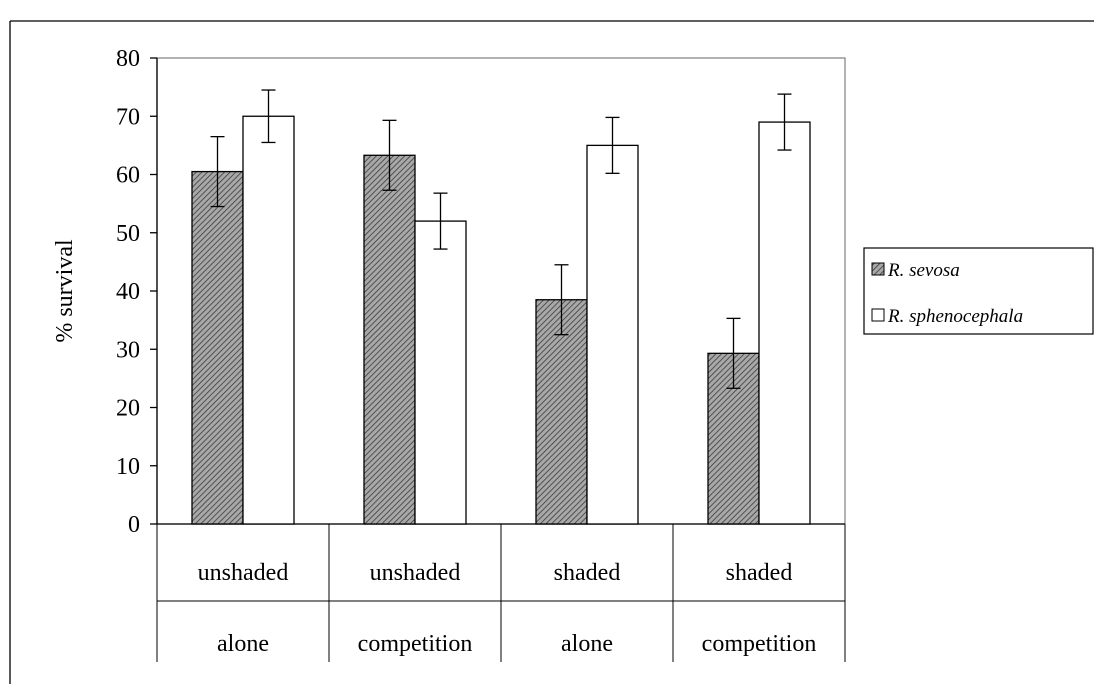 The height and width of the screenshot is (691, 1097). Describe the element at coordinates (923, 270) in the screenshot. I see `legend-label-r-sevosa: R. sevosa` at that location.